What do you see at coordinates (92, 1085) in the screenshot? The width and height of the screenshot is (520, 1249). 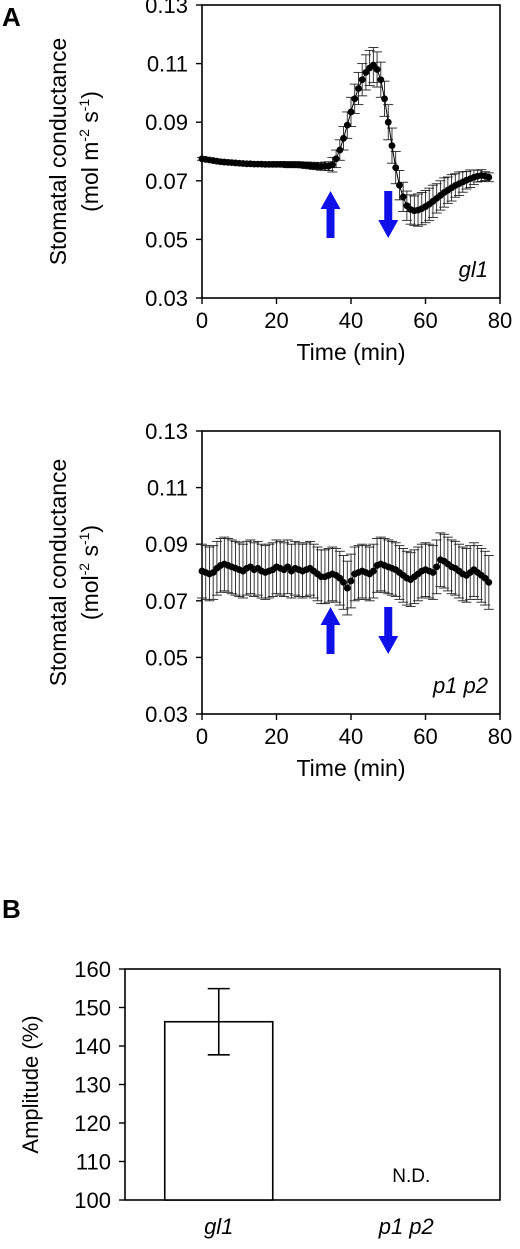 I see `y-tick-label: 130` at bounding box center [92, 1085].